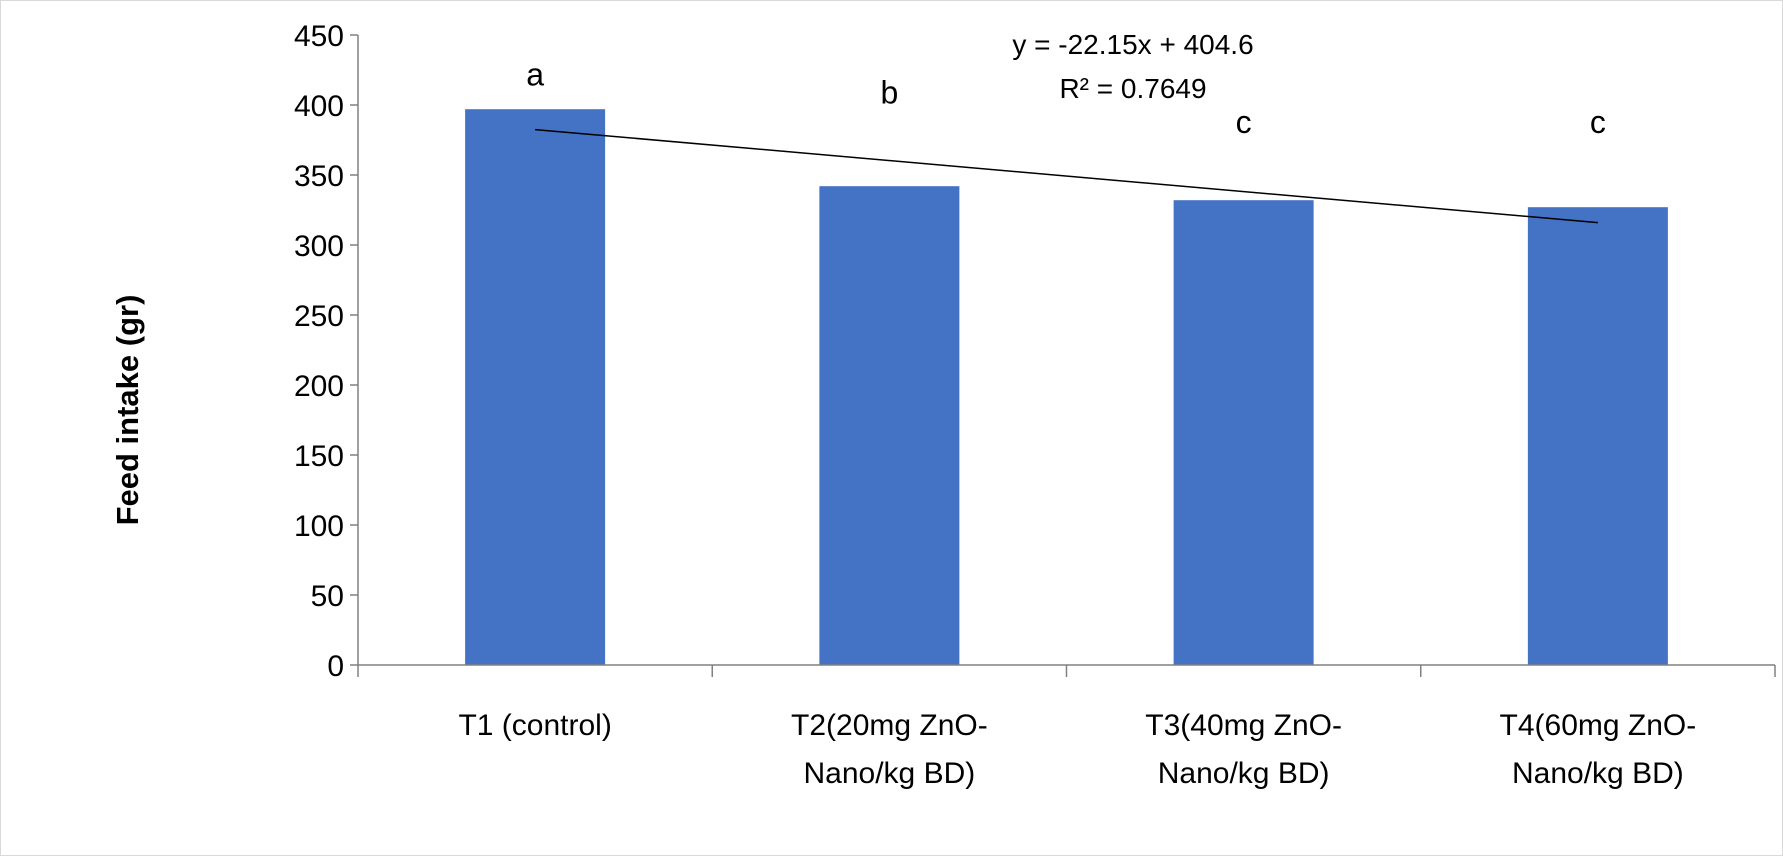 This screenshot has width=1783, height=861. I want to click on y-tick-label-0: 0, so click(335, 666).